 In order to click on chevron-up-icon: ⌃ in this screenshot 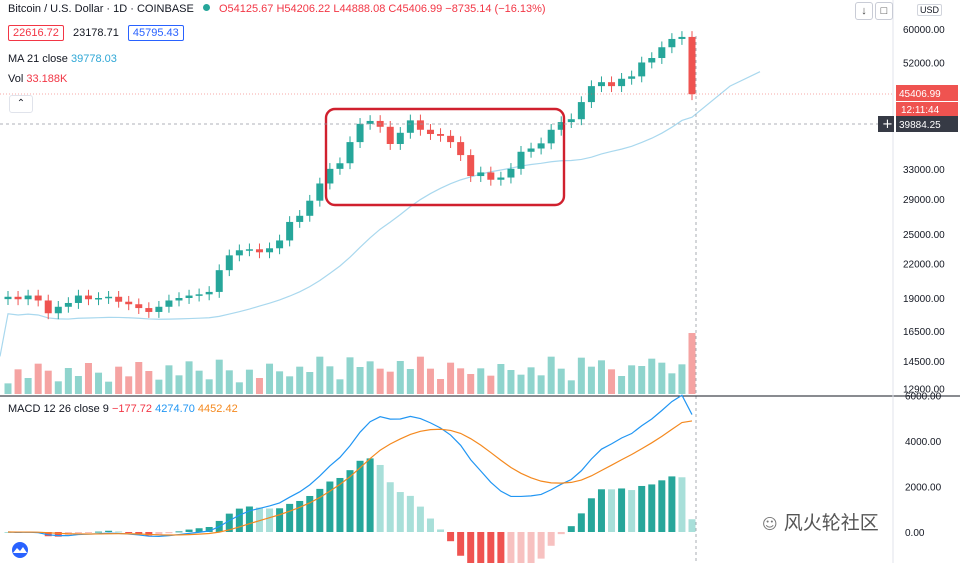, I will do `click(21, 104)`.